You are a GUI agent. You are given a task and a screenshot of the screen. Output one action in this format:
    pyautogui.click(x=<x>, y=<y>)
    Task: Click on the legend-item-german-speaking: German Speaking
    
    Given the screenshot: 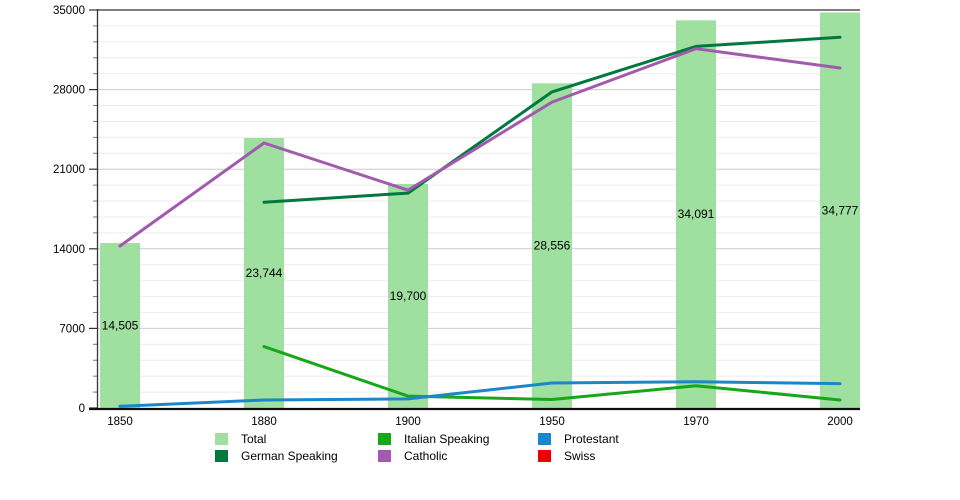 What is the action you would take?
    pyautogui.click(x=296, y=456)
    